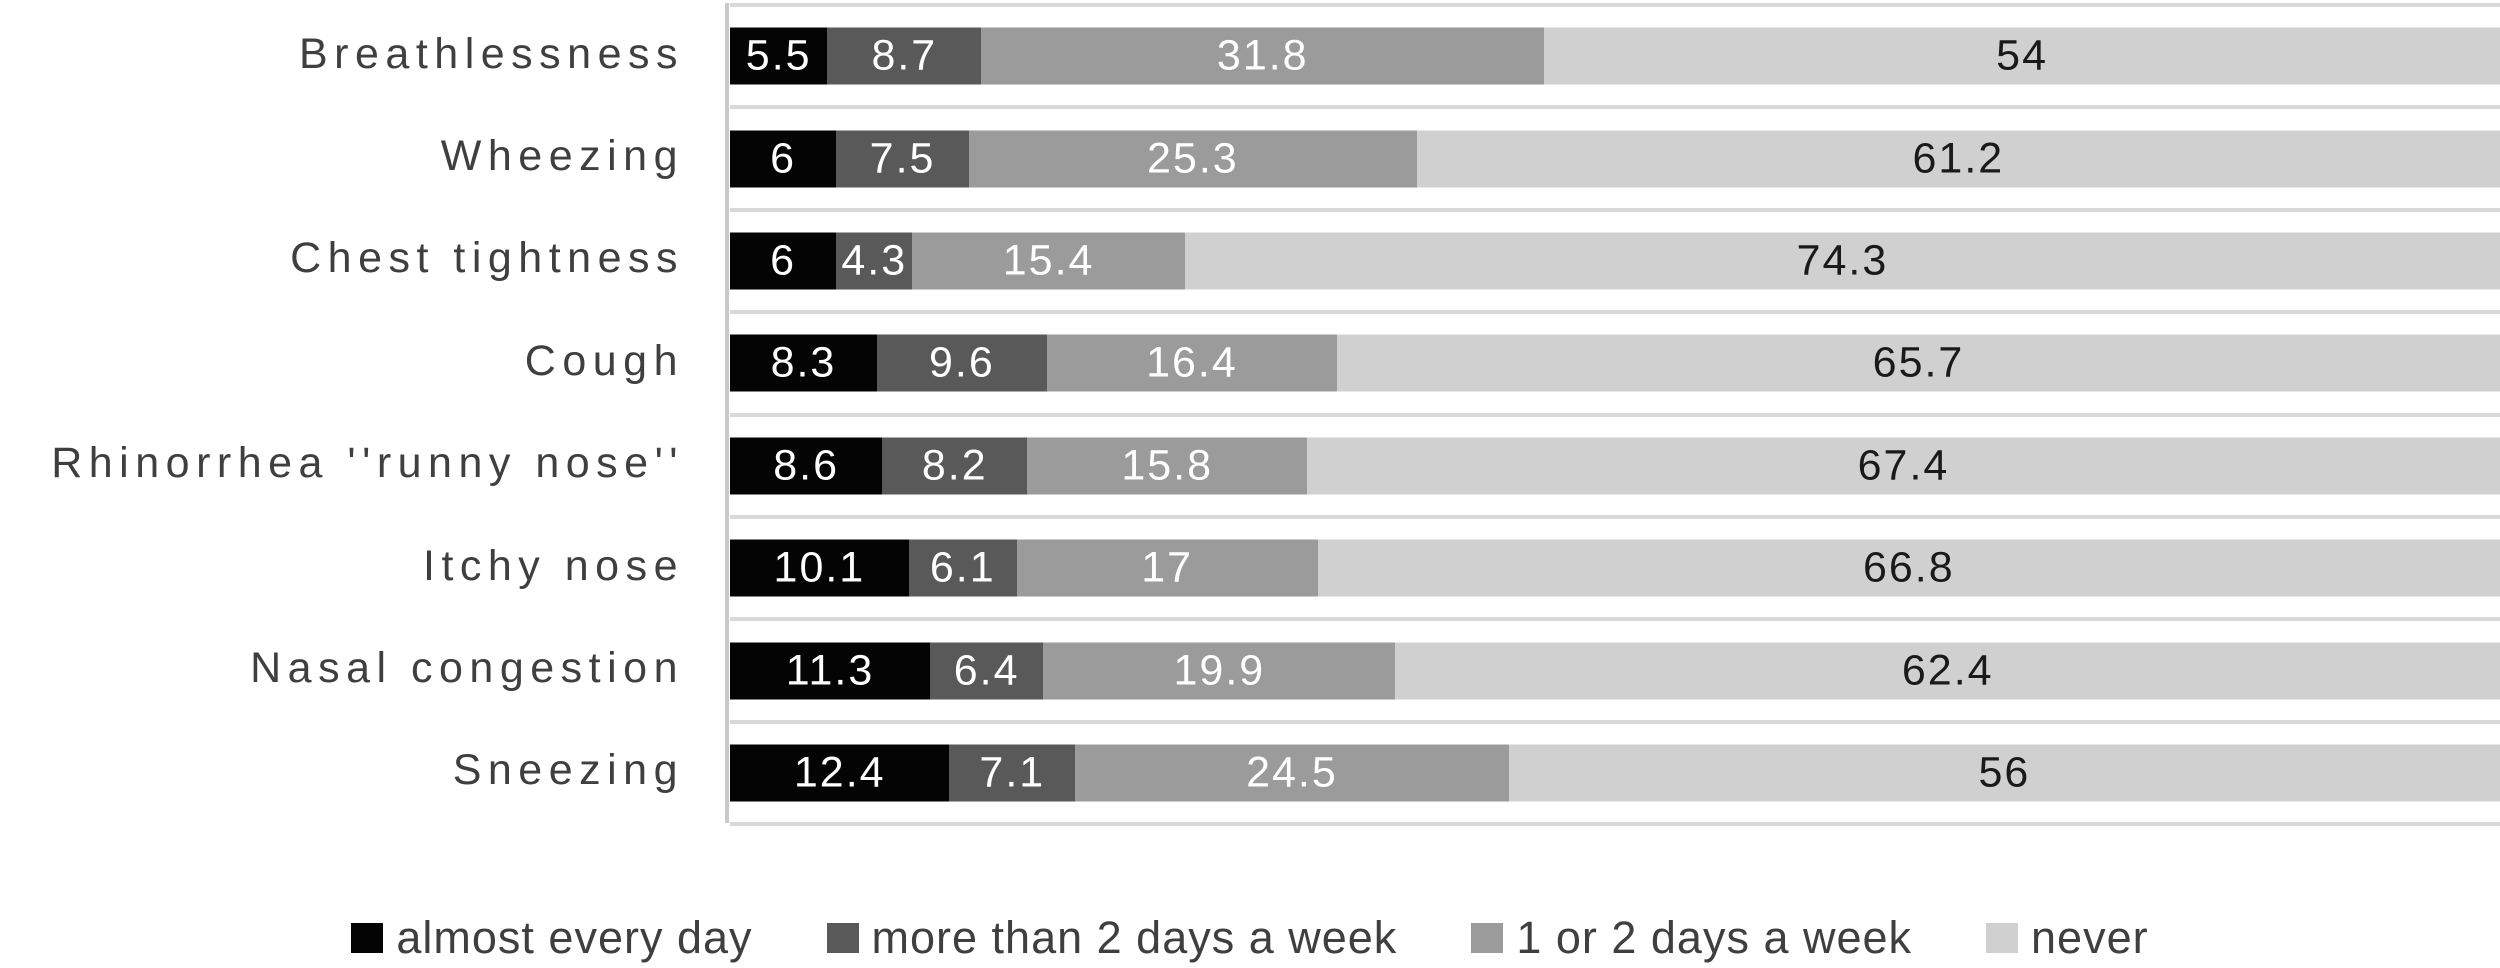 The width and height of the screenshot is (2500, 968). I want to click on stacked-bar: 6 7.5 25.3 61.2, so click(1615, 159).